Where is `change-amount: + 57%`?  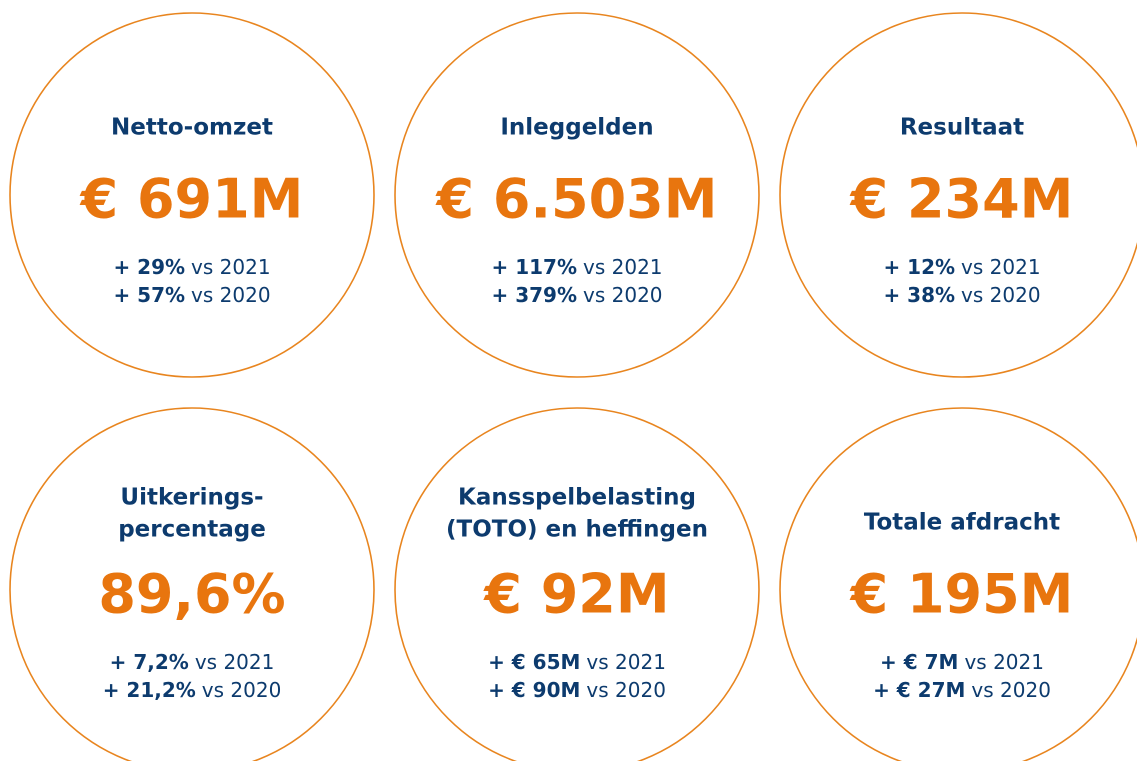
change-amount: + 57% is located at coordinates (149, 295).